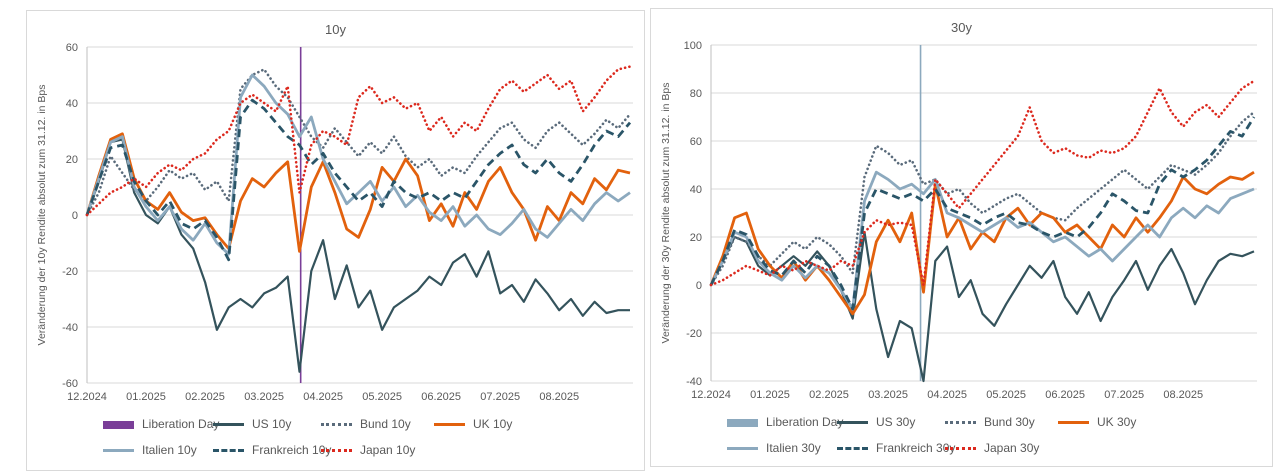 Image resolution: width=1275 pixels, height=476 pixels. What do you see at coordinates (693, 46) in the screenshot?
I see `y-tick-label: 100` at bounding box center [693, 46].